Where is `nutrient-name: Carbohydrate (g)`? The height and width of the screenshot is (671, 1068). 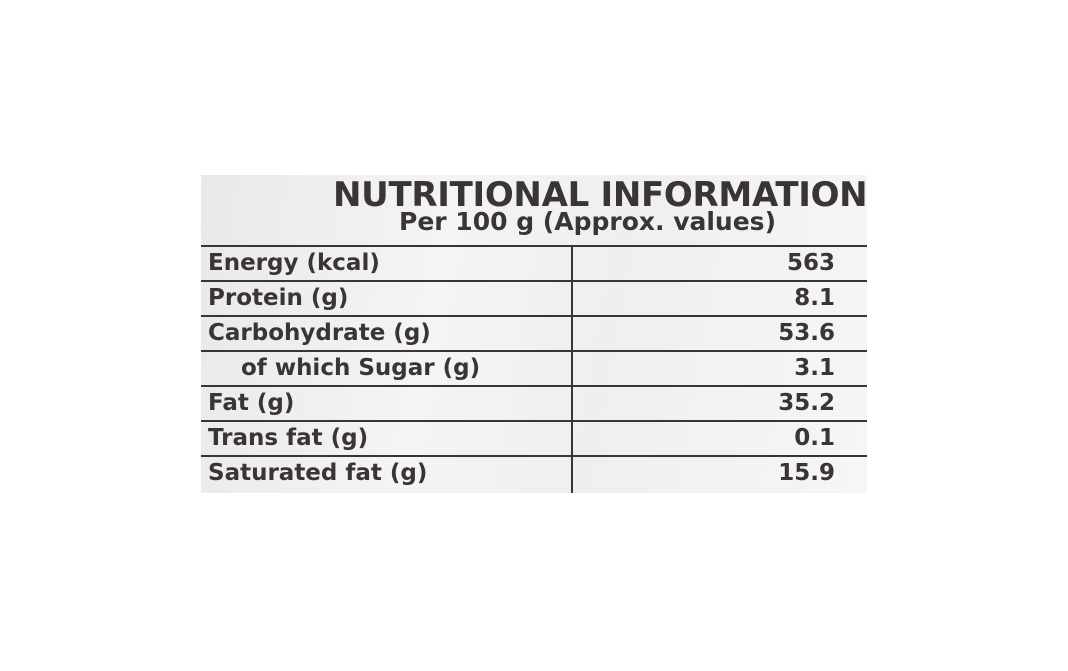
nutrient-name: Carbohydrate (g) is located at coordinates (319, 333).